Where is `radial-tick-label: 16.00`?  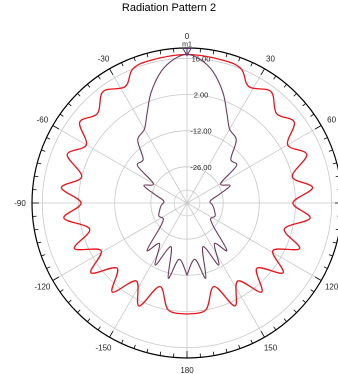
radial-tick-label: 16.00 is located at coordinates (201, 58).